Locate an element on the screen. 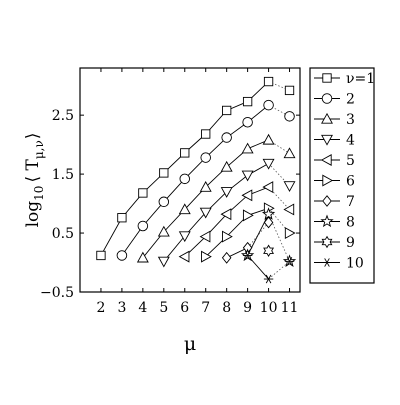 Image resolution: width=400 pixels, height=405 pixels. legend-label: 2 is located at coordinates (350, 100).